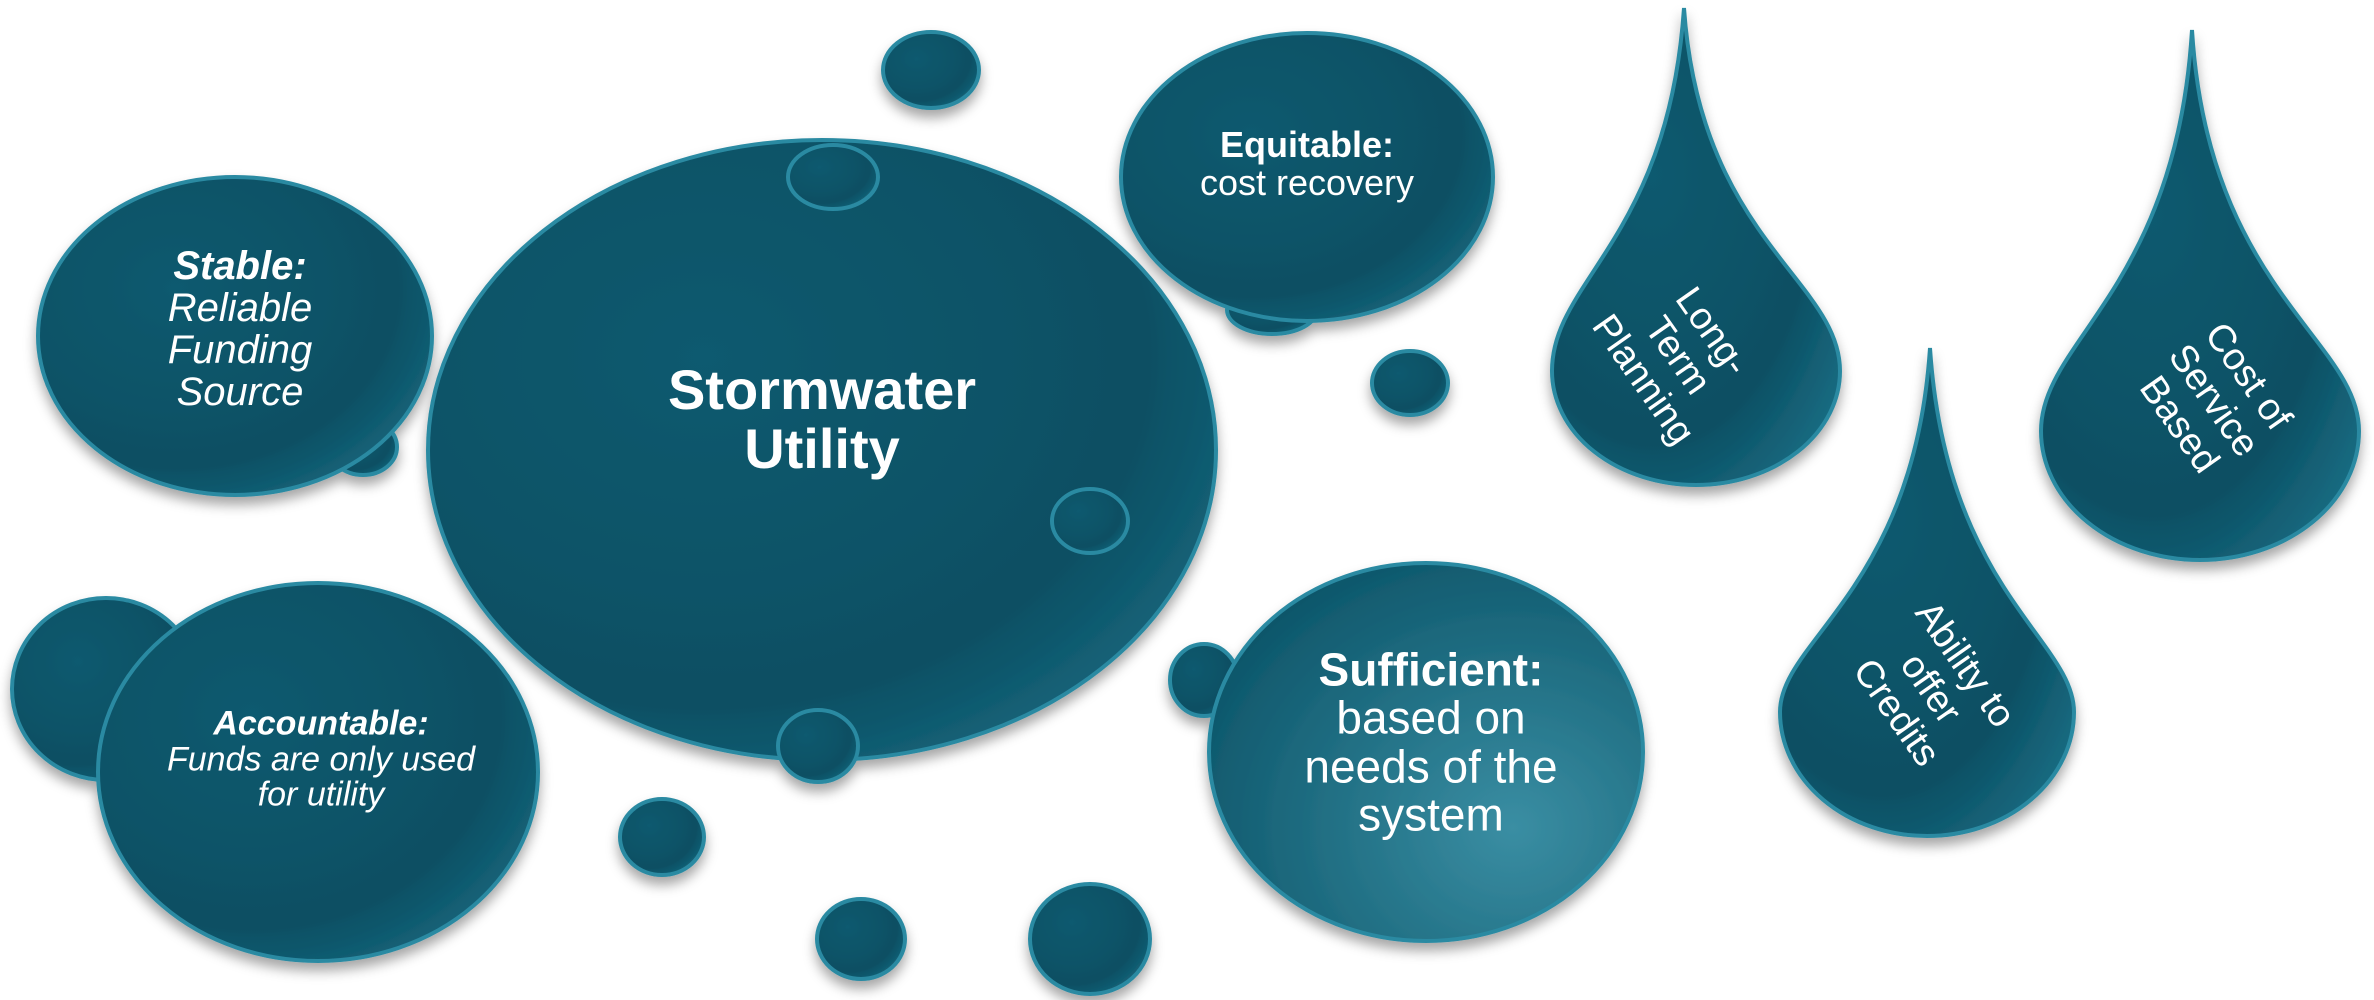 The width and height of the screenshot is (2374, 1000). I want to click on bubble-text: Equitable: cost recovery, so click(1307, 164).